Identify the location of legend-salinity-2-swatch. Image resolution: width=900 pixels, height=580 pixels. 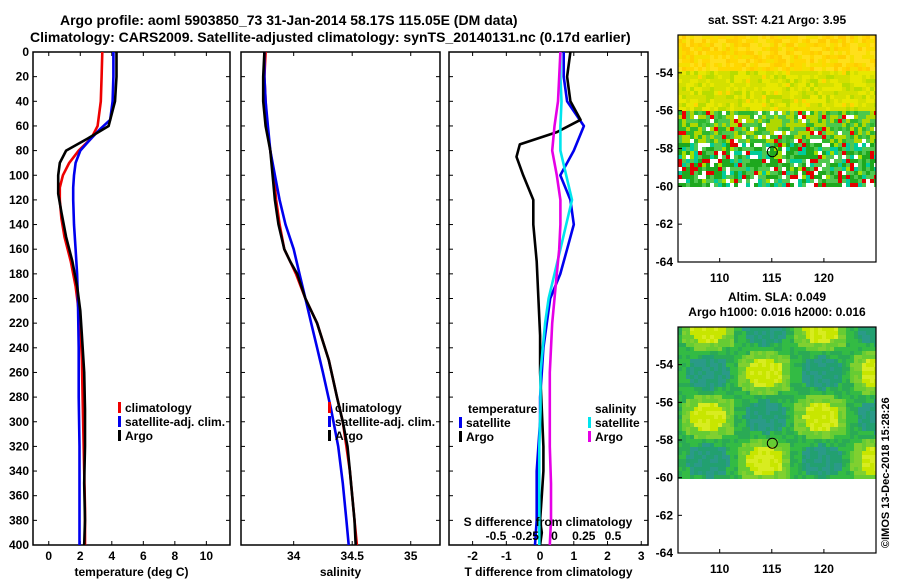
(329, 435).